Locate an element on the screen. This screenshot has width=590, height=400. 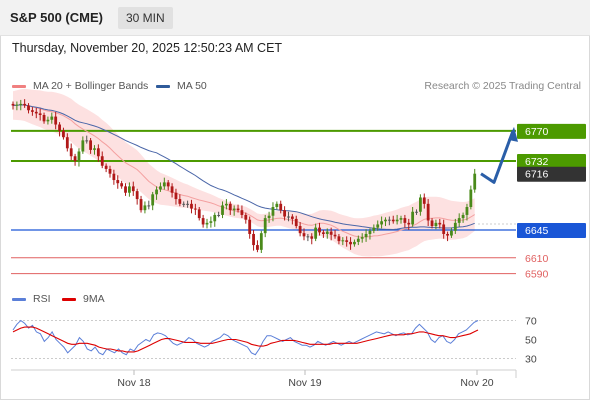
symbol-title: S&P 500 (CME) is located at coordinates (56, 17).